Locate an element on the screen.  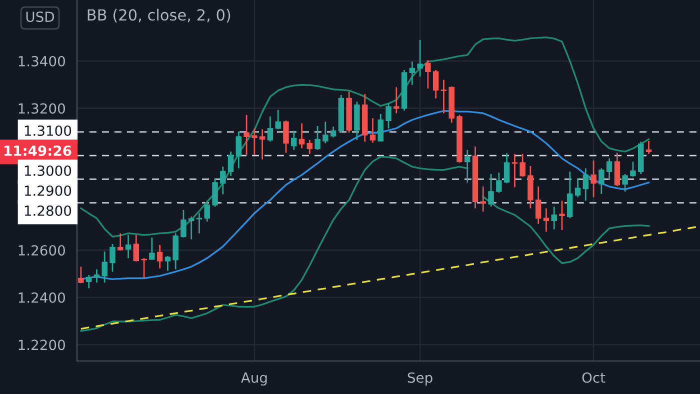
ref-line-label: 1.2800 is located at coordinates (48, 210).